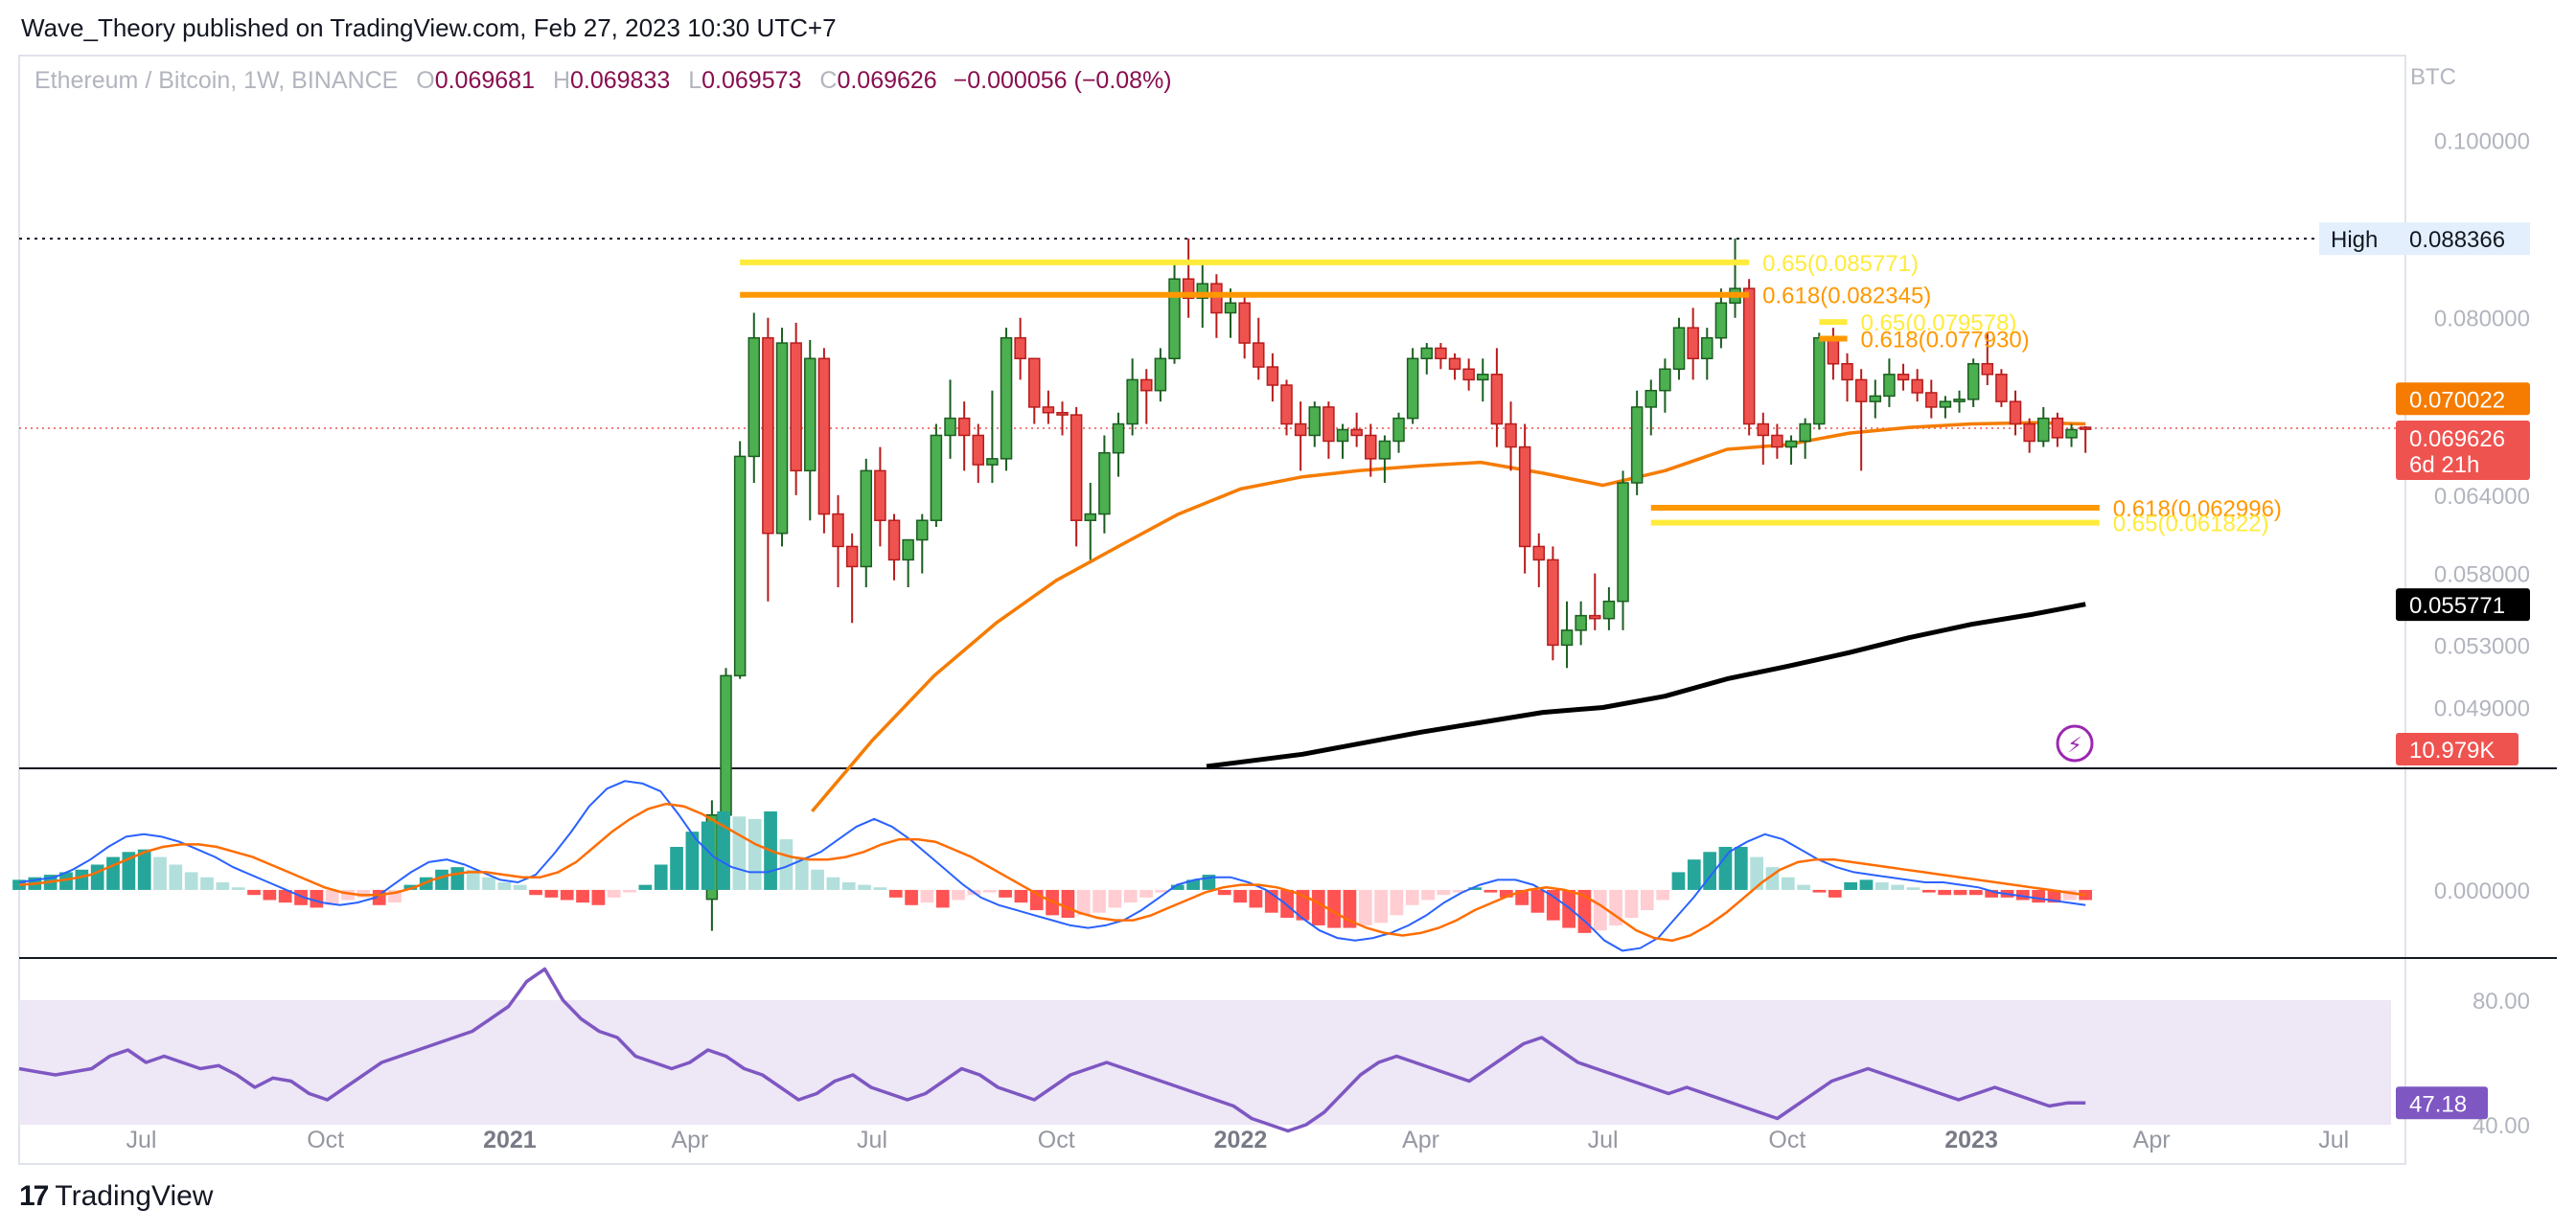 This screenshot has width=2576, height=1232. Describe the element at coordinates (116, 1196) in the screenshot. I see `tradingview-footer: 17 TradingView` at that location.